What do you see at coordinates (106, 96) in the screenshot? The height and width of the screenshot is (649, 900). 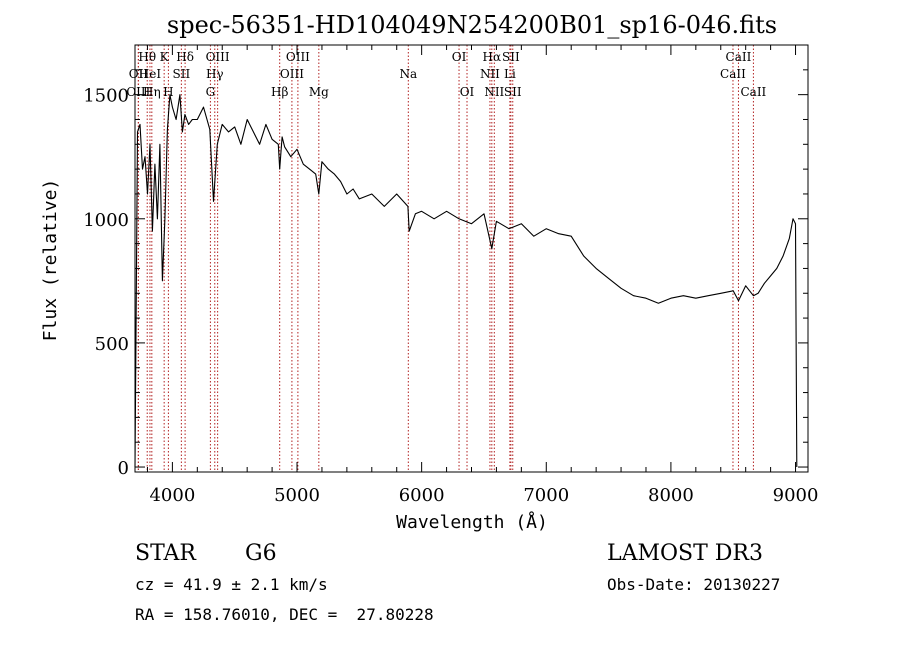 I see `y-tick-label: 1500` at bounding box center [106, 96].